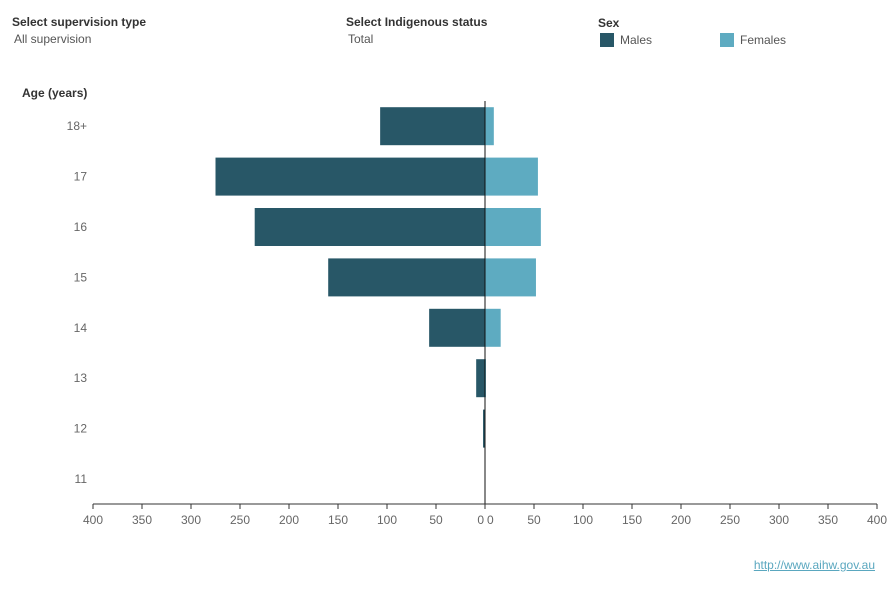 This screenshot has width=890, height=600. What do you see at coordinates (814, 565) in the screenshot?
I see `source-link: http://www.aihw.gov.au` at bounding box center [814, 565].